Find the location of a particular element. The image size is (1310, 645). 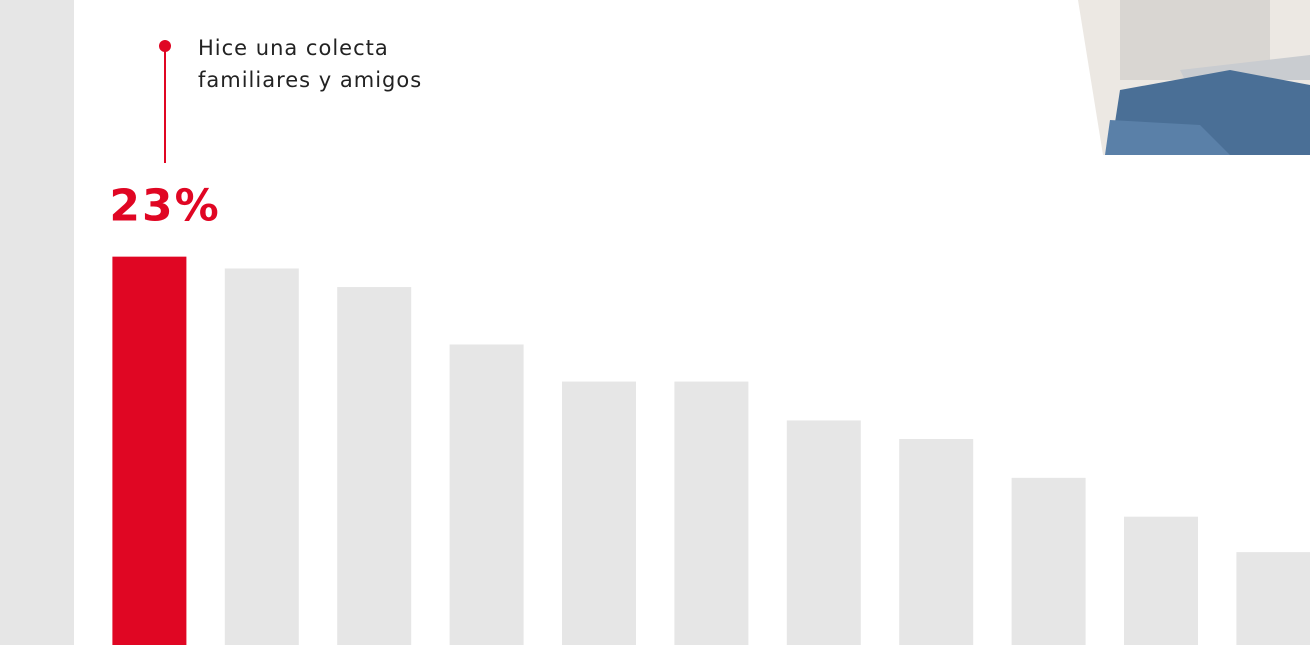

annotation-text: familiares y amigos is located at coordinates (310, 80).